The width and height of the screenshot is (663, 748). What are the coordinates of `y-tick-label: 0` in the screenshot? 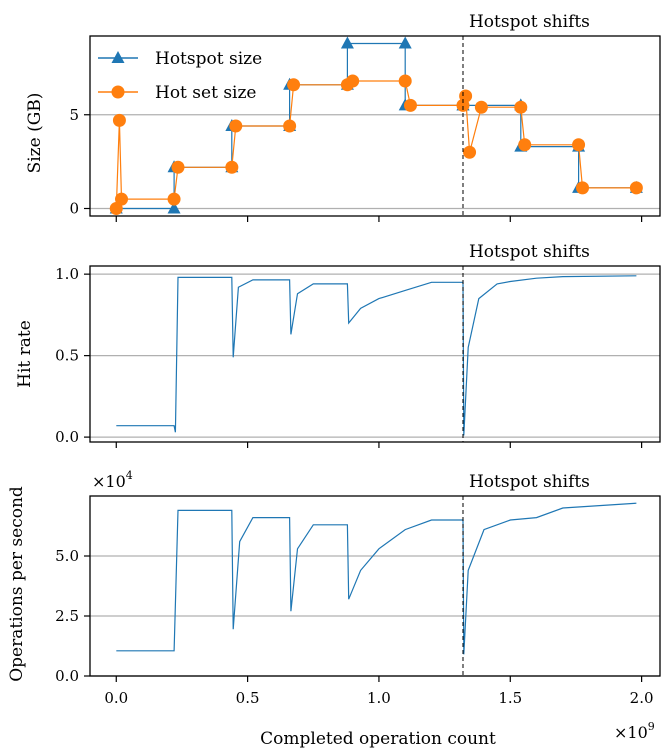 It's located at (74, 209).